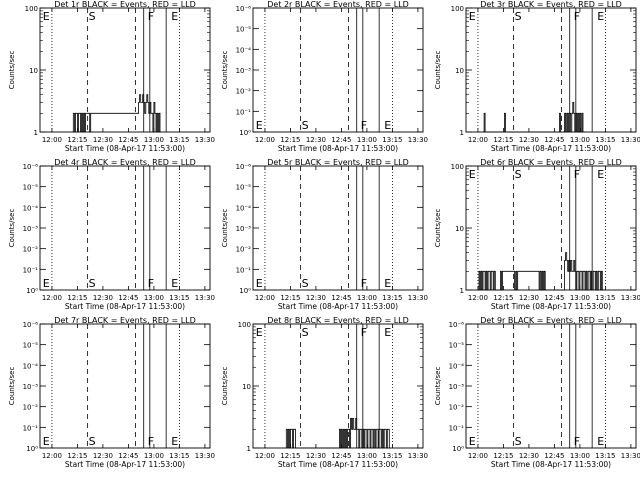 The image size is (640, 480). Describe the element at coordinates (338, 162) in the screenshot. I see `panel-title: Det 5r BLACK = Events, RED = LLD` at that location.